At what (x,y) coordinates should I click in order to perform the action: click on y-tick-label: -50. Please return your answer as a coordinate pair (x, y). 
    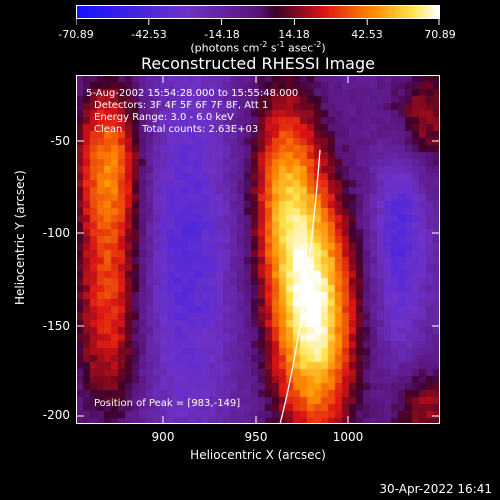
    Looking at the image, I should click on (60, 141).